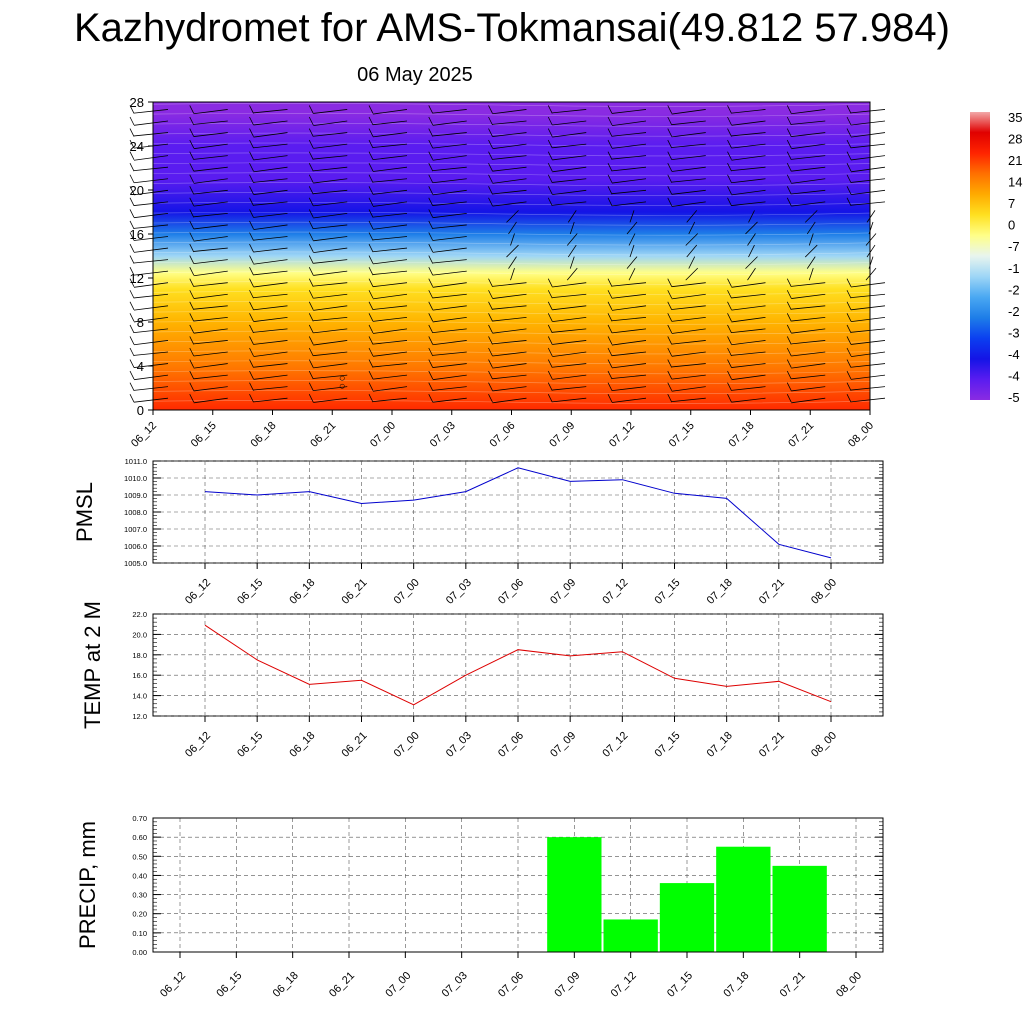 This screenshot has width=1024, height=1024. Describe the element at coordinates (824, 745) in the screenshot. I see `x-tick-label: 08_00` at that location.